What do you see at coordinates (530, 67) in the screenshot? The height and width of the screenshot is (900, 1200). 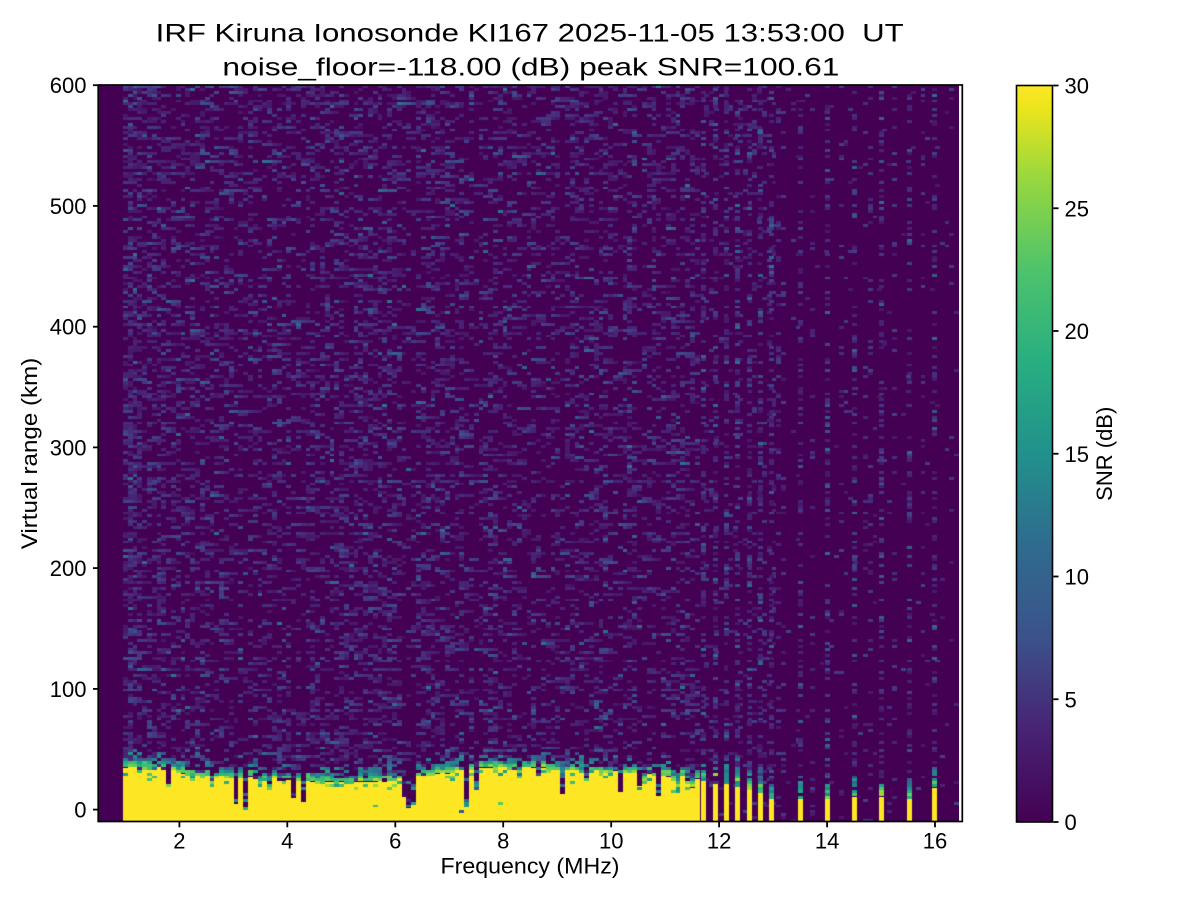 I see `svg-text:noise_floor=-118.00 (dB) peak: noise_floor=-118.00 (dB) peak SNR=100.61` at bounding box center [530, 67].